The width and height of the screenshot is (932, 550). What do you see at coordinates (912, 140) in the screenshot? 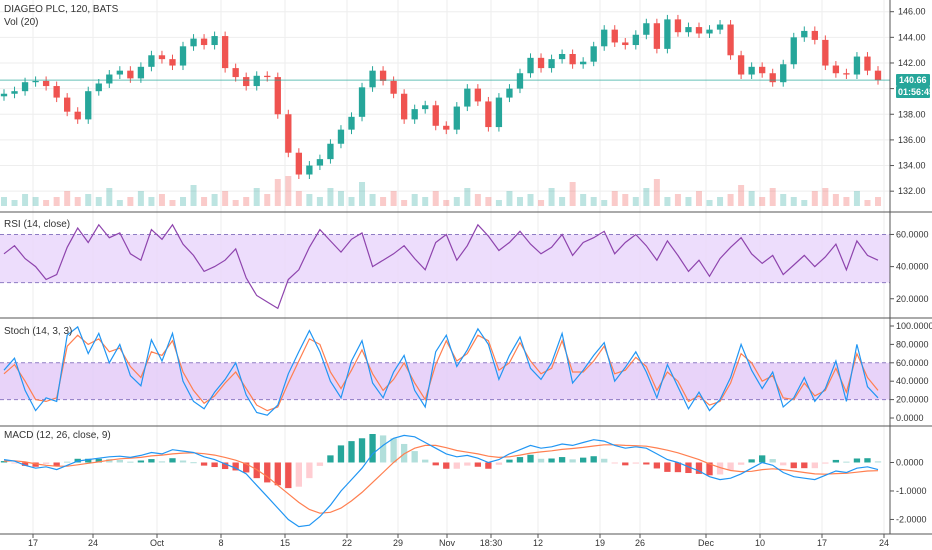
I see `price-tick-label: 136.00` at bounding box center [912, 140].